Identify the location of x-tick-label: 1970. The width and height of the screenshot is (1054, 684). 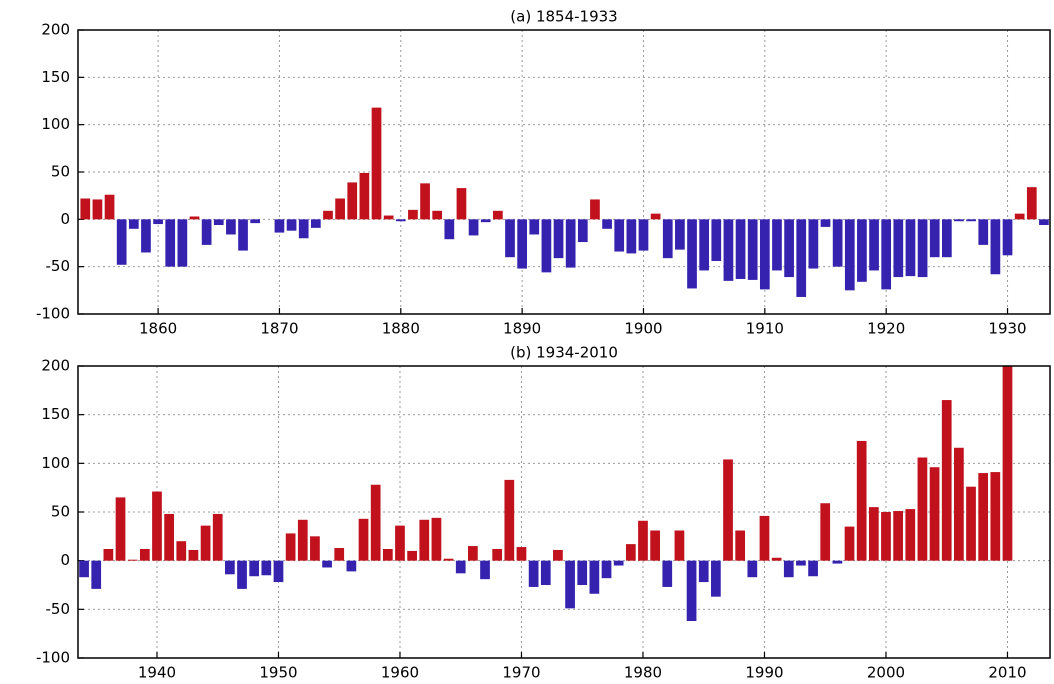
(521, 673).